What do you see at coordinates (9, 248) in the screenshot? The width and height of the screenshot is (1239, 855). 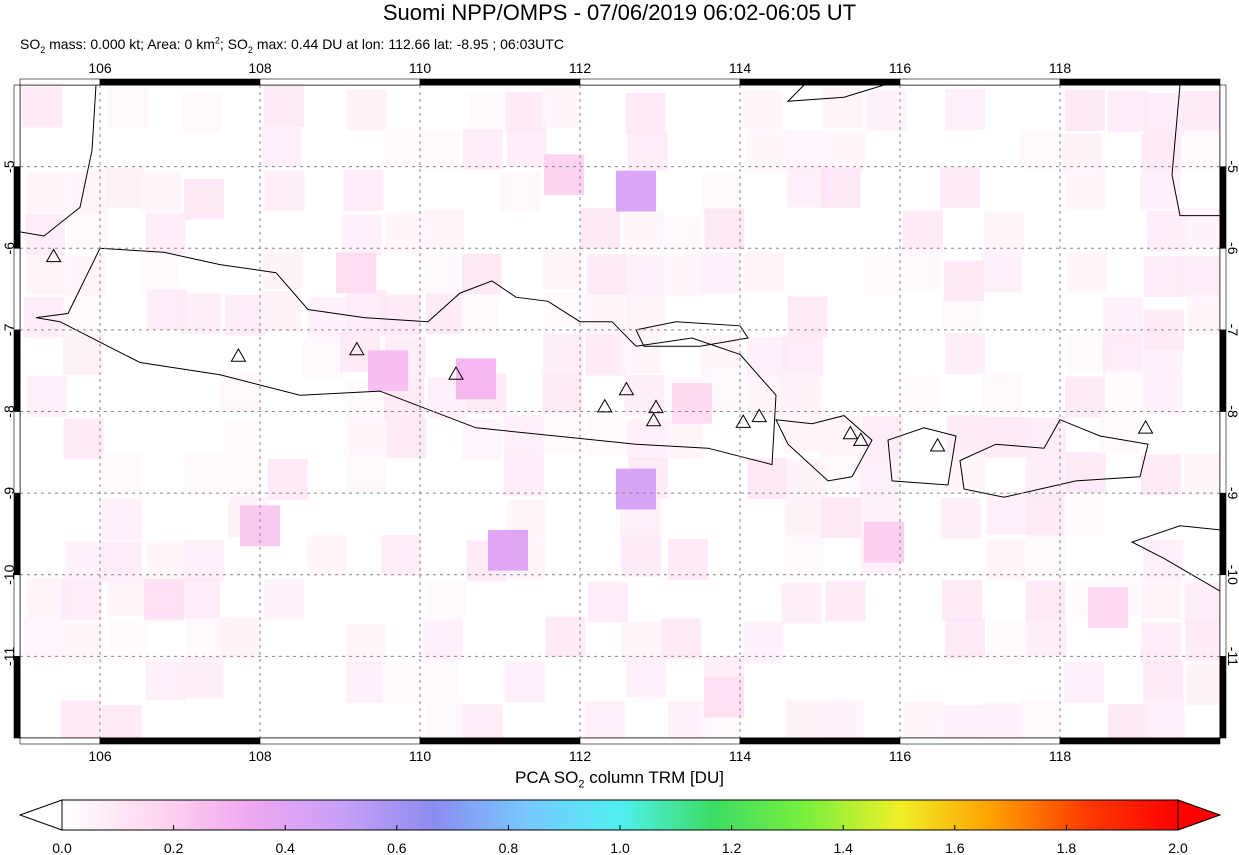 I see `lat-tick-label-left: -6` at bounding box center [9, 248].